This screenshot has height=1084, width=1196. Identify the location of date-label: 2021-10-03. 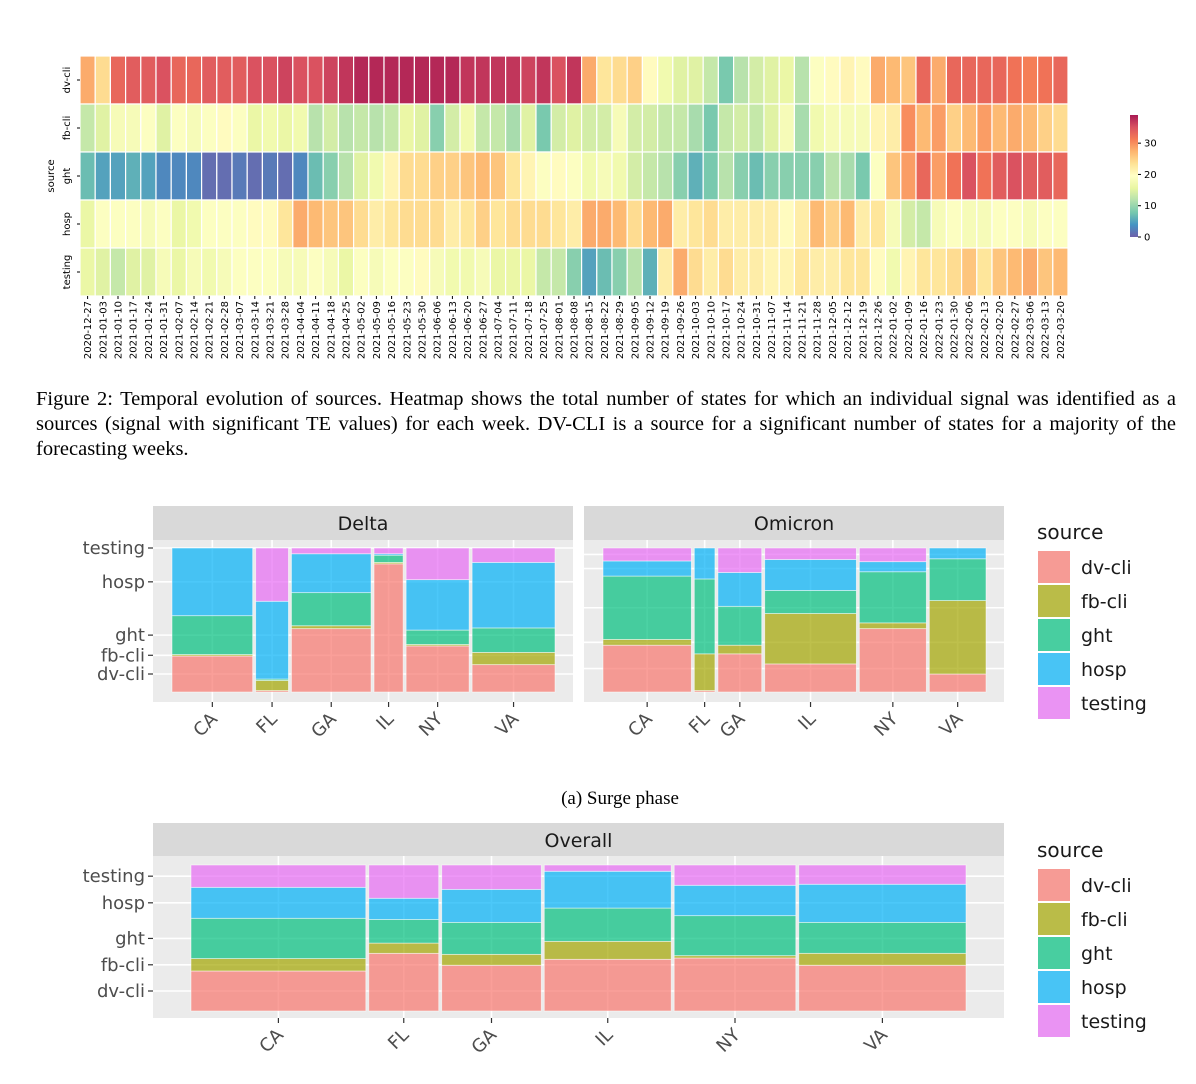
(696, 330).